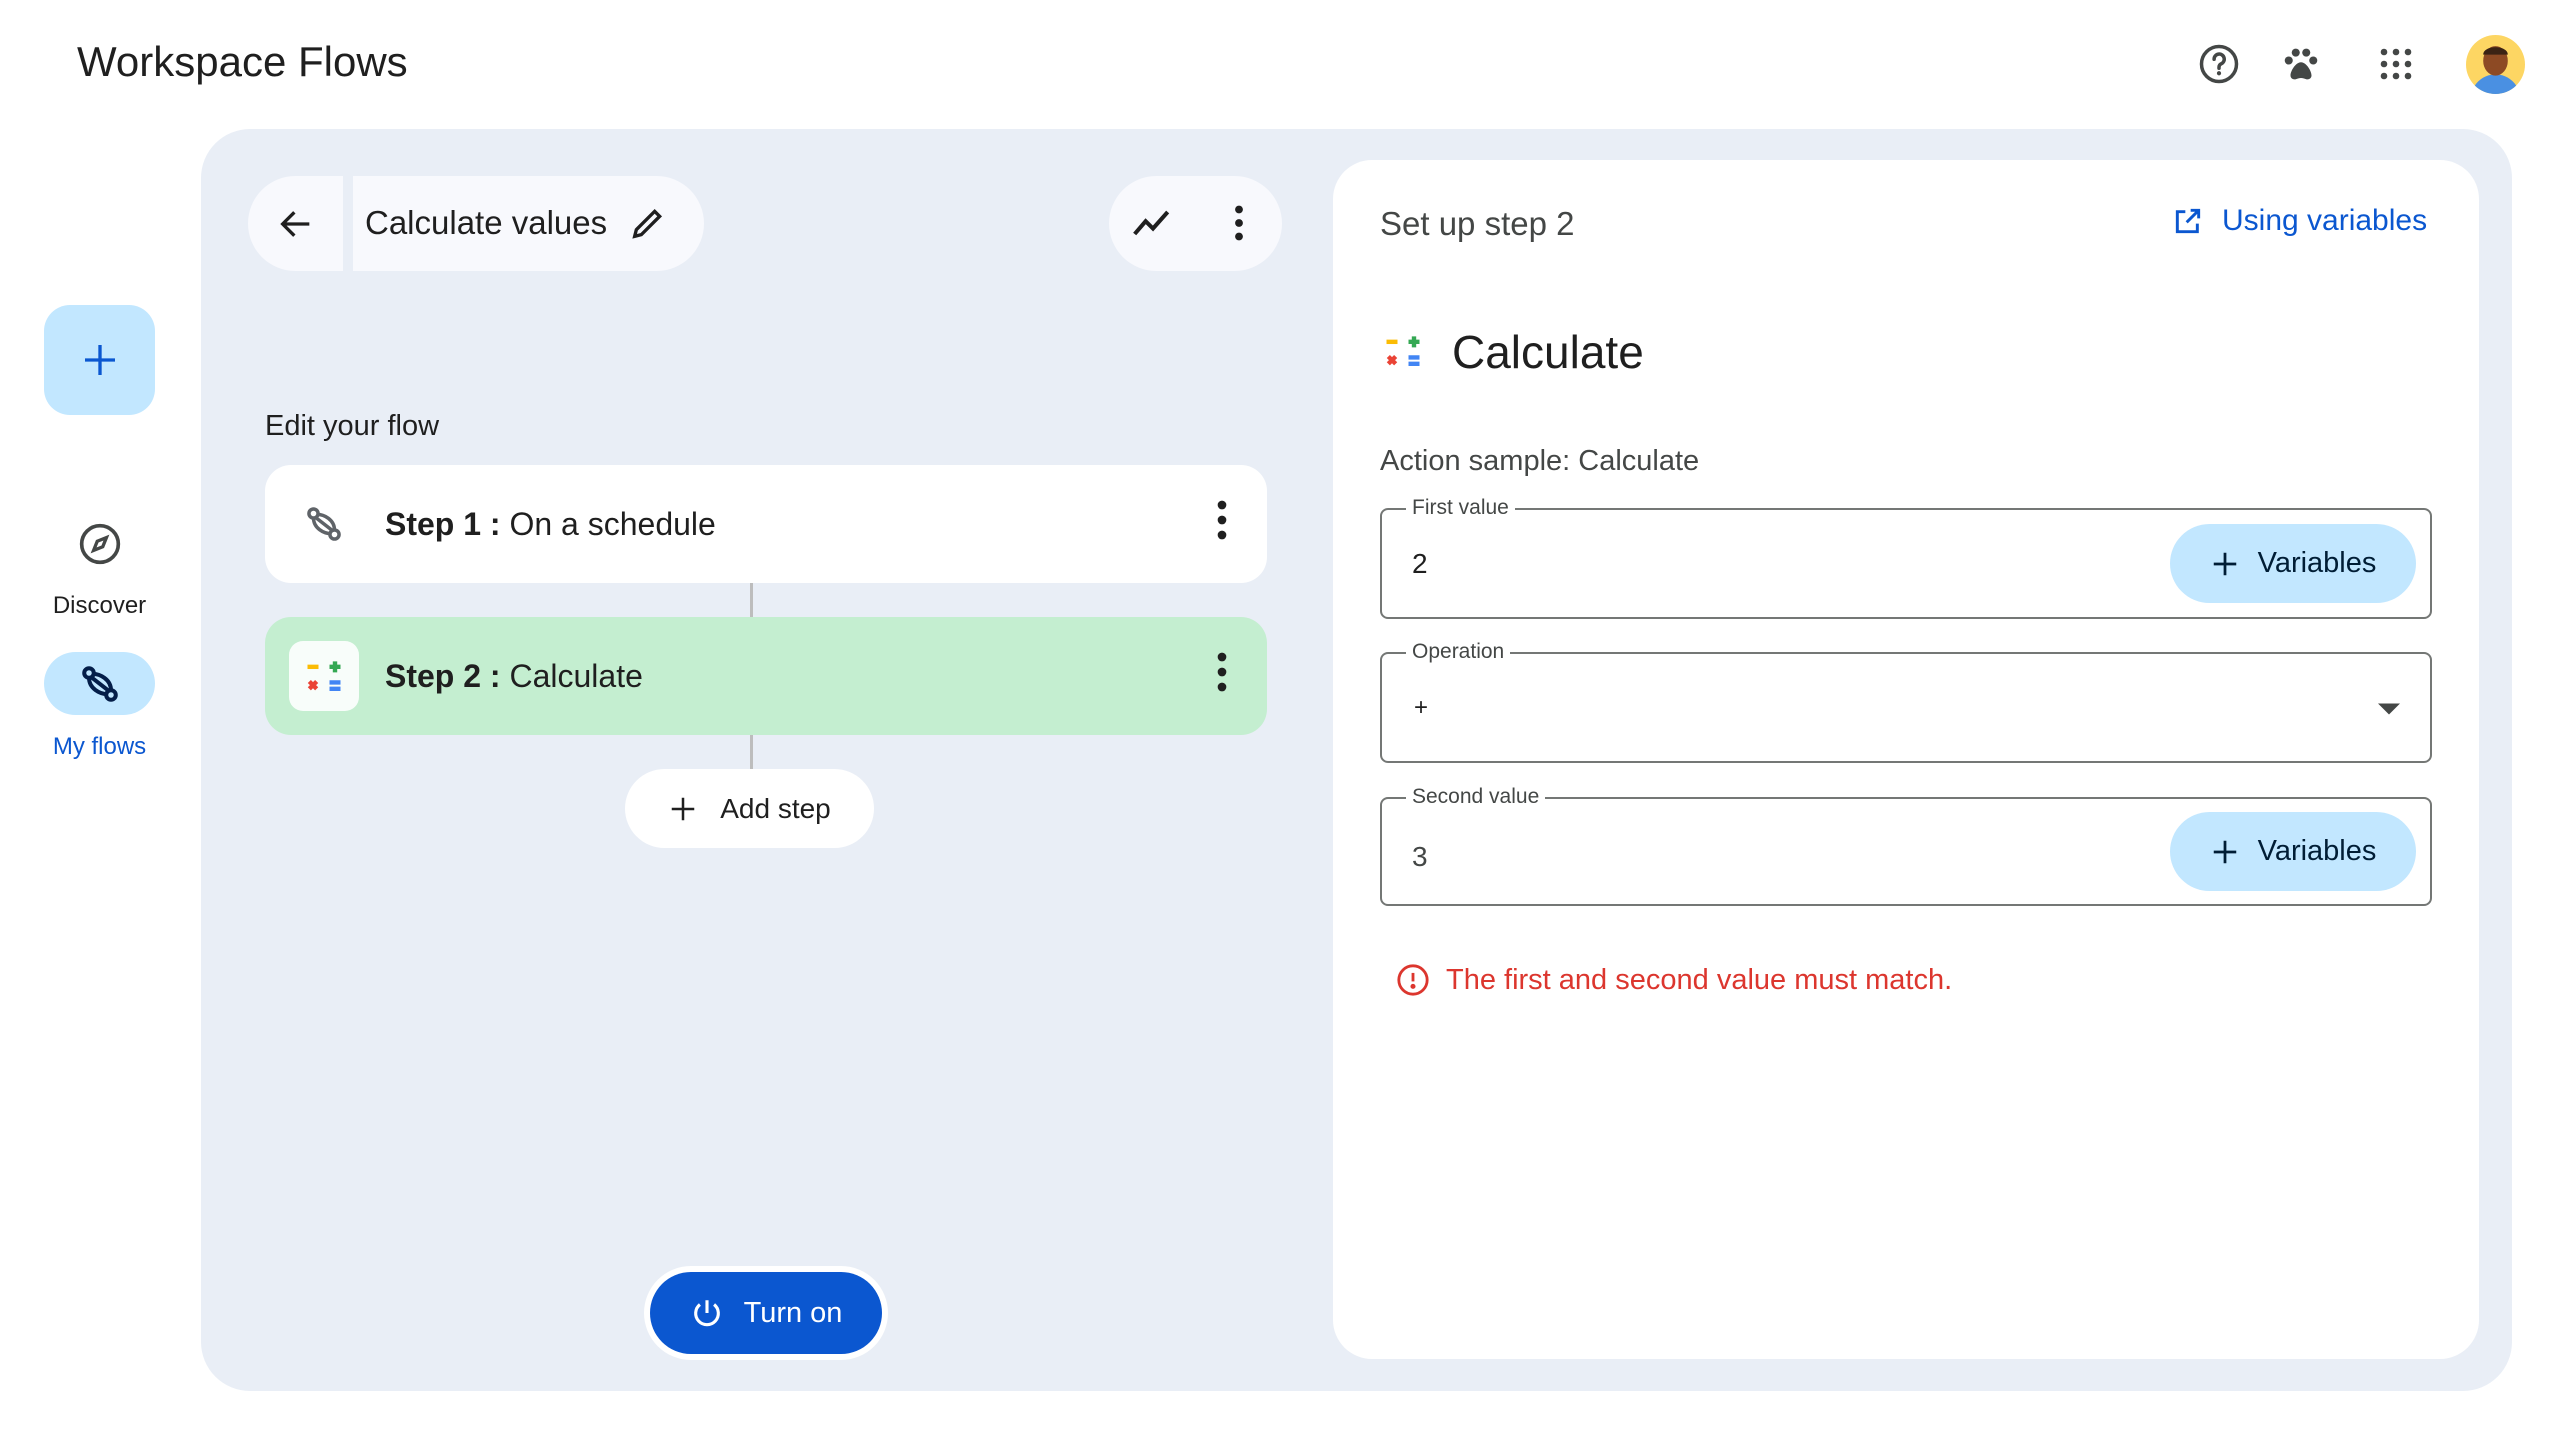  Describe the element at coordinates (648, 223) in the screenshot. I see `edit-icon` at that location.